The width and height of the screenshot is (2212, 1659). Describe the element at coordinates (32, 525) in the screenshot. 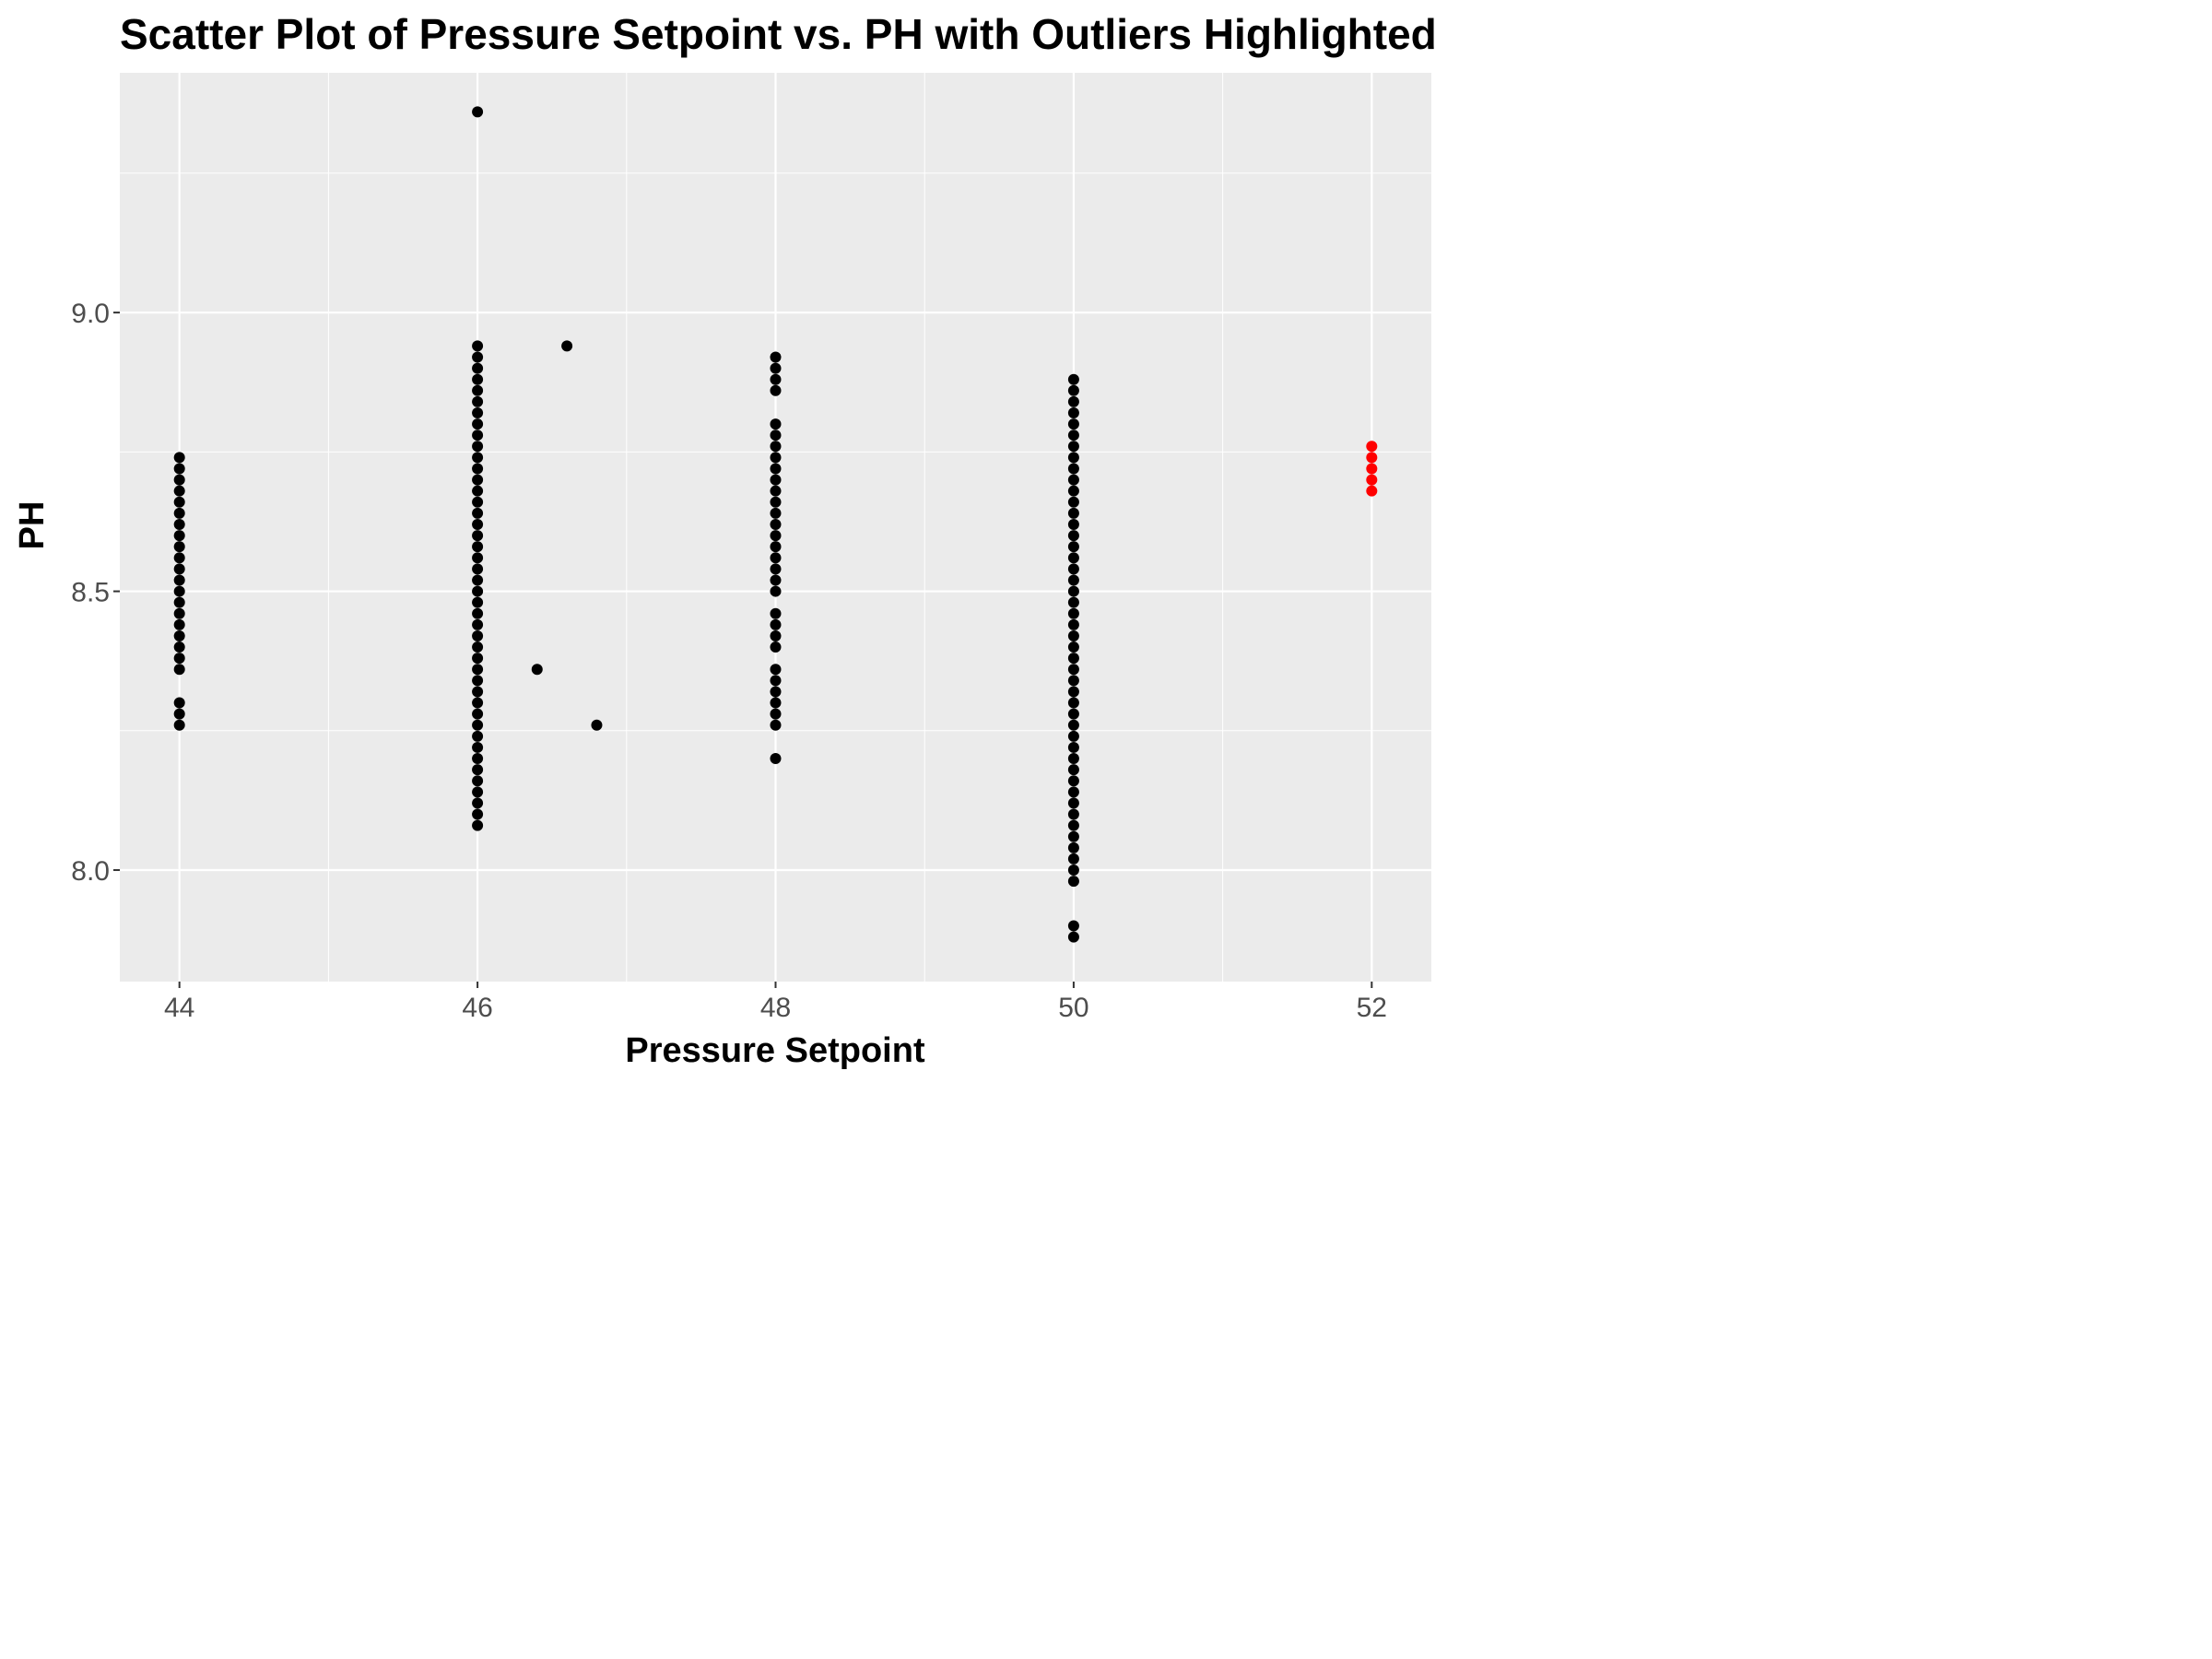

I see `y-axis-title: PH` at that location.